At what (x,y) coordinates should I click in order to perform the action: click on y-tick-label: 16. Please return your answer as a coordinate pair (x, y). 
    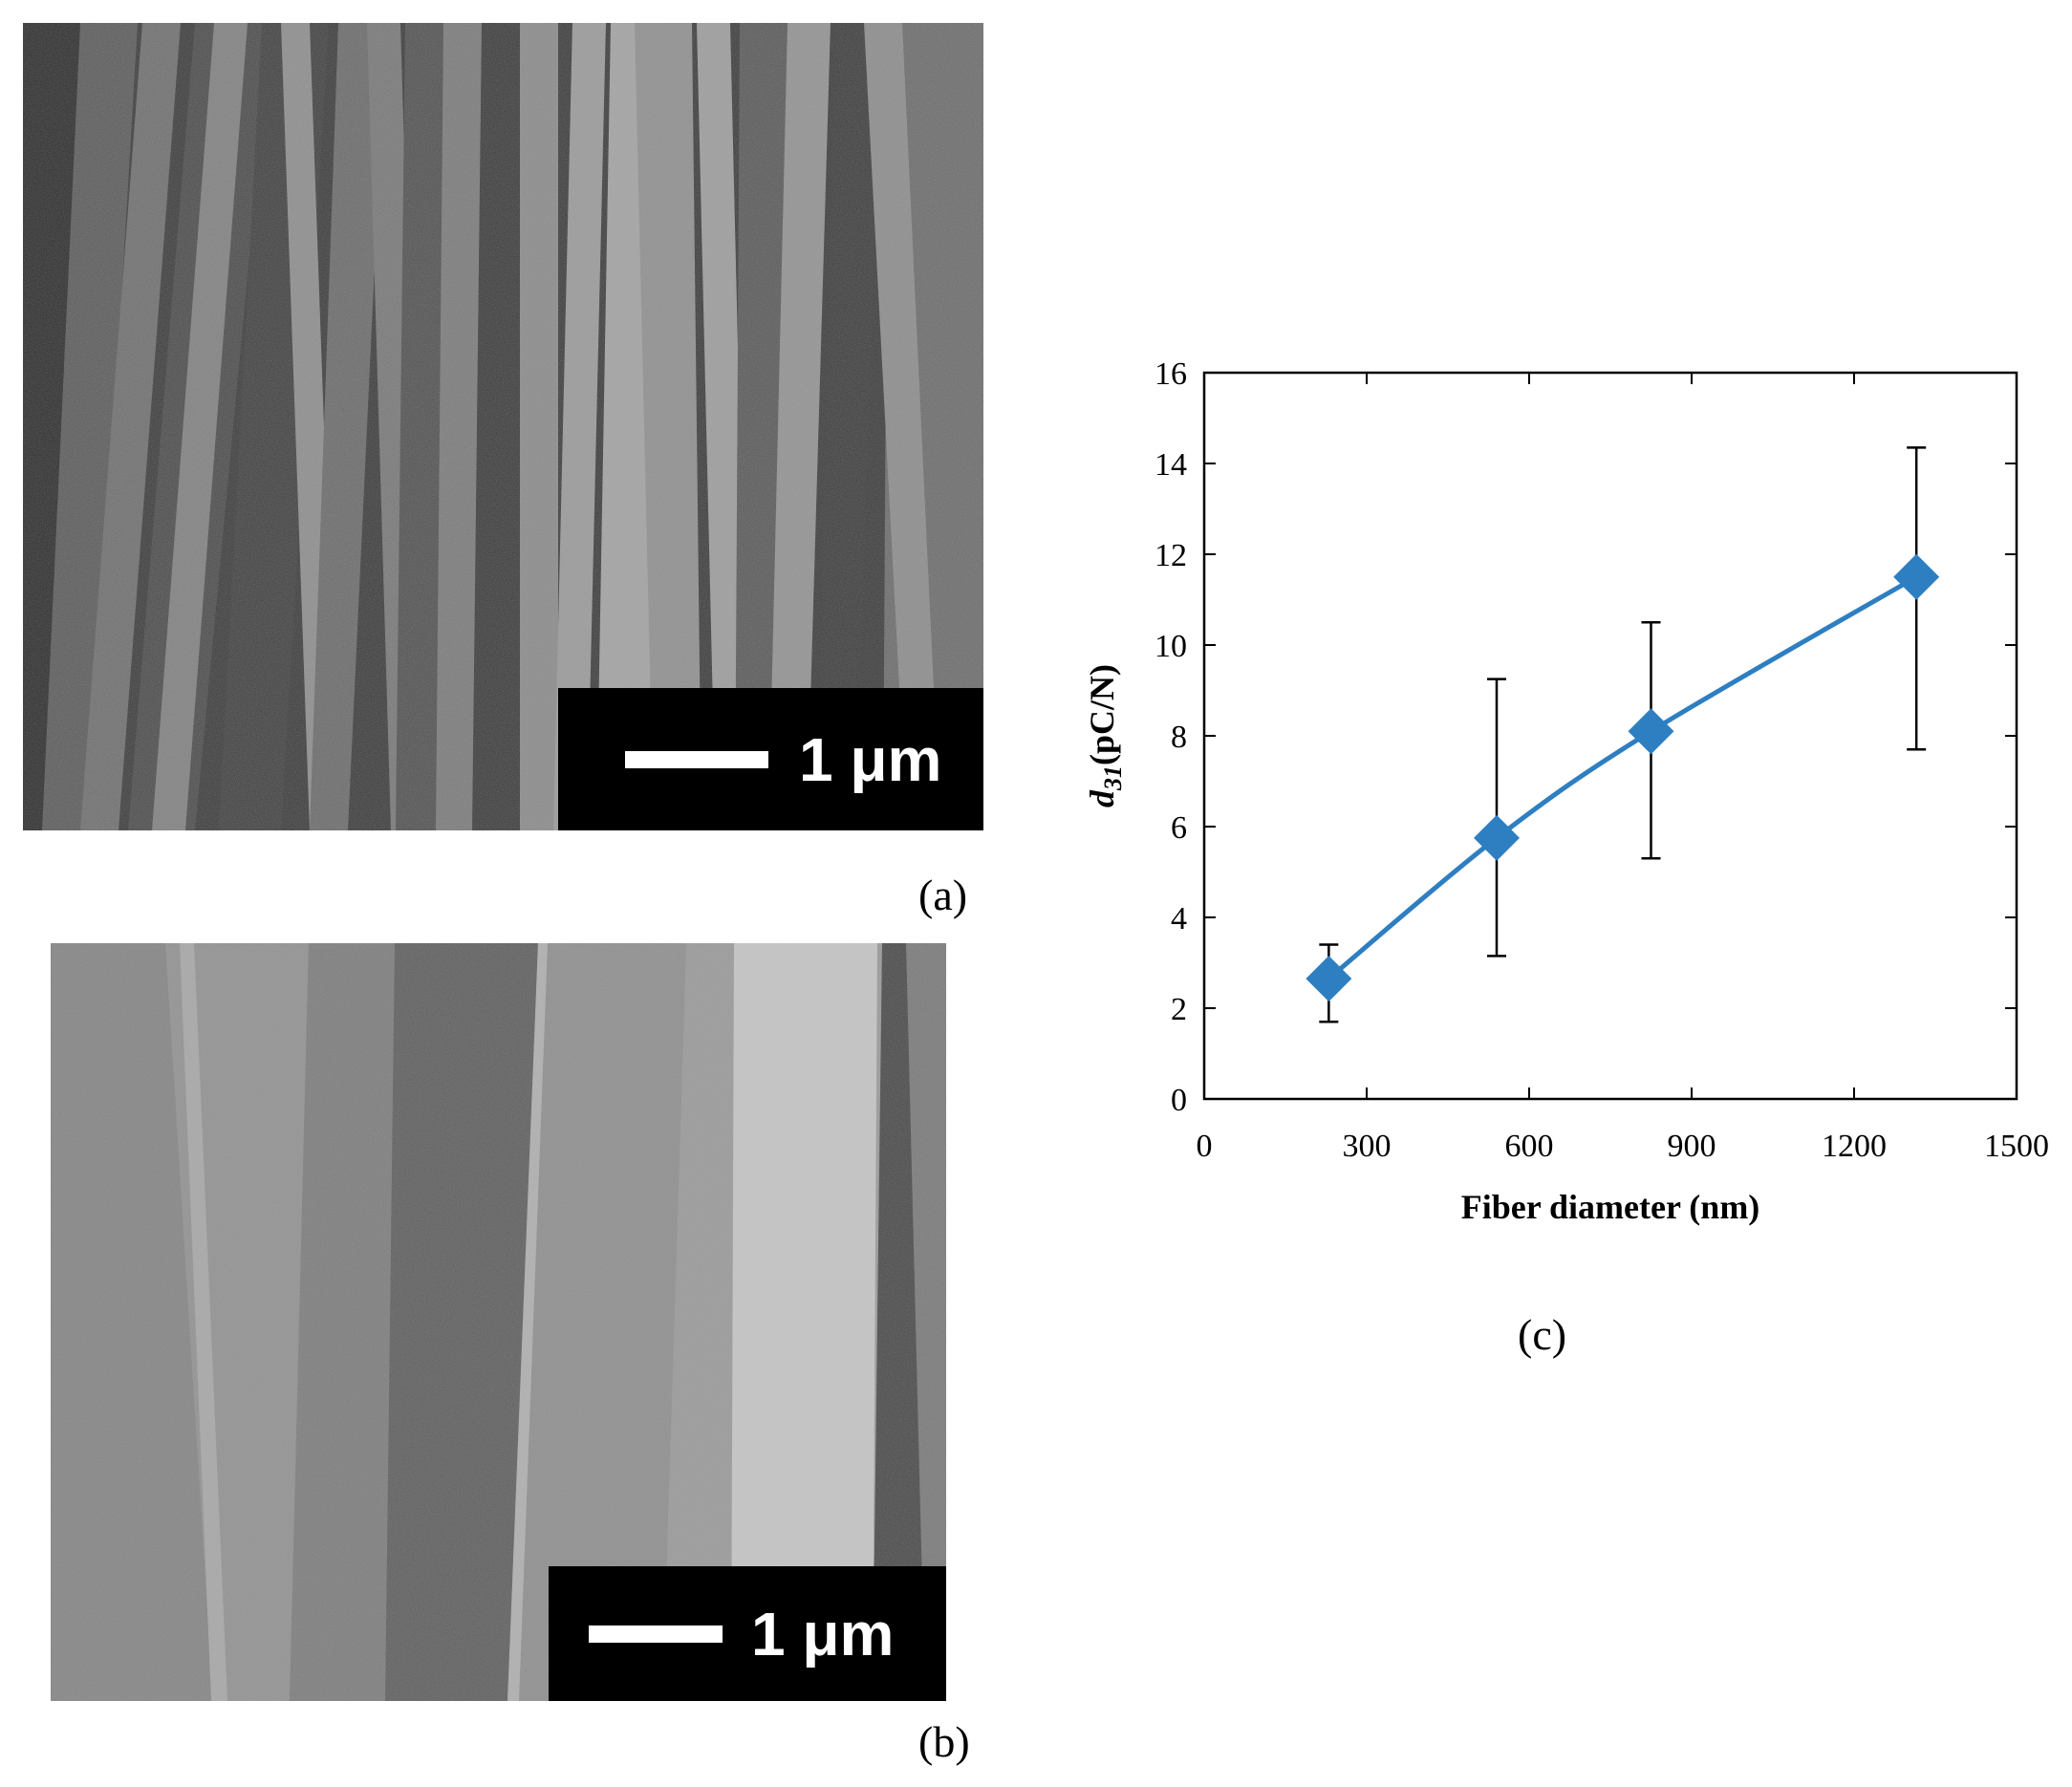
    Looking at the image, I should click on (1171, 374).